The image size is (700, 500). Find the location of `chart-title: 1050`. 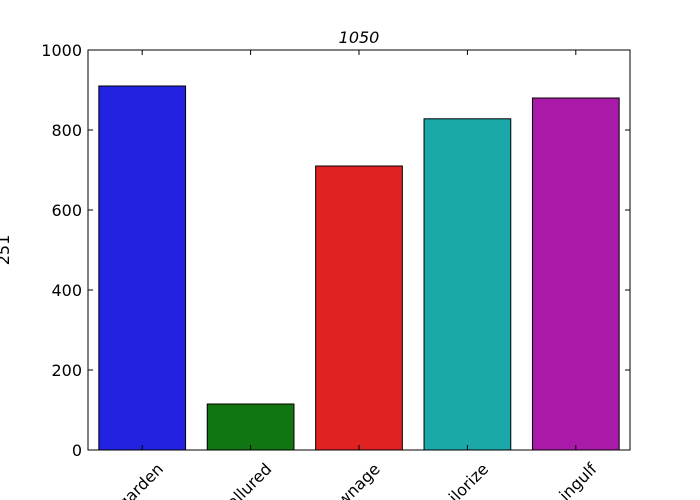

chart-title: 1050 is located at coordinates (359, 37).